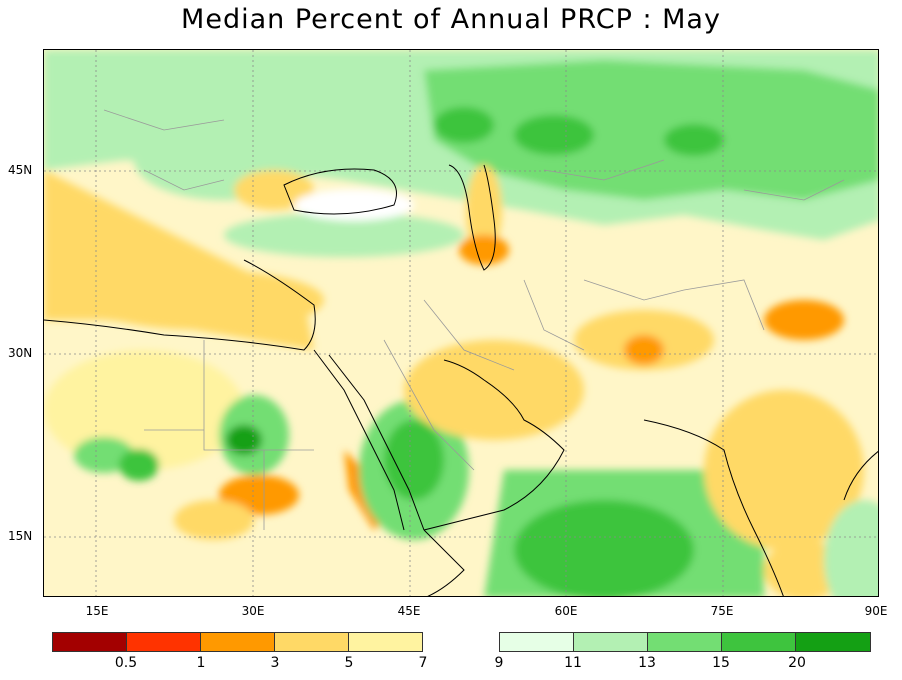  Describe the element at coordinates (499, 663) in the screenshot. I see `legend-label-9: 9` at that location.